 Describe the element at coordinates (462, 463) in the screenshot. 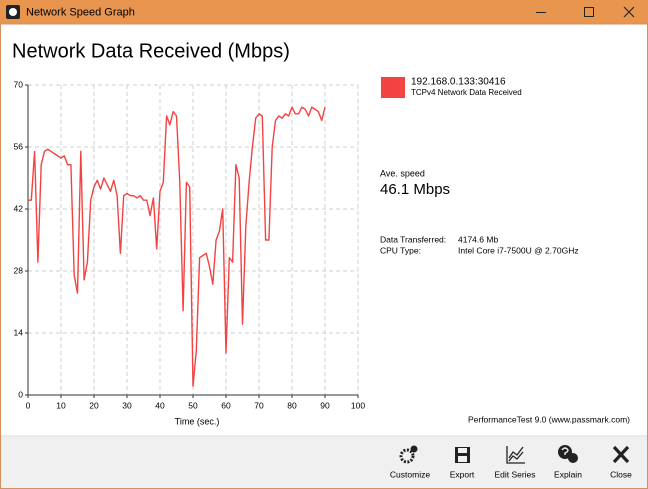

I see `export-button: Export` at that location.